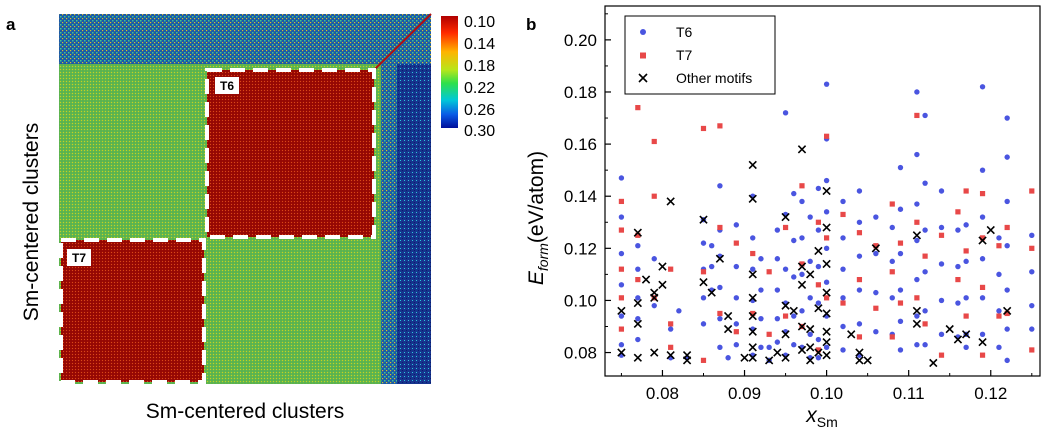 The image size is (1061, 429). What do you see at coordinates (536, 197) in the screenshot?
I see `y-axis-label-unit: (eV/atom)` at bounding box center [536, 197].